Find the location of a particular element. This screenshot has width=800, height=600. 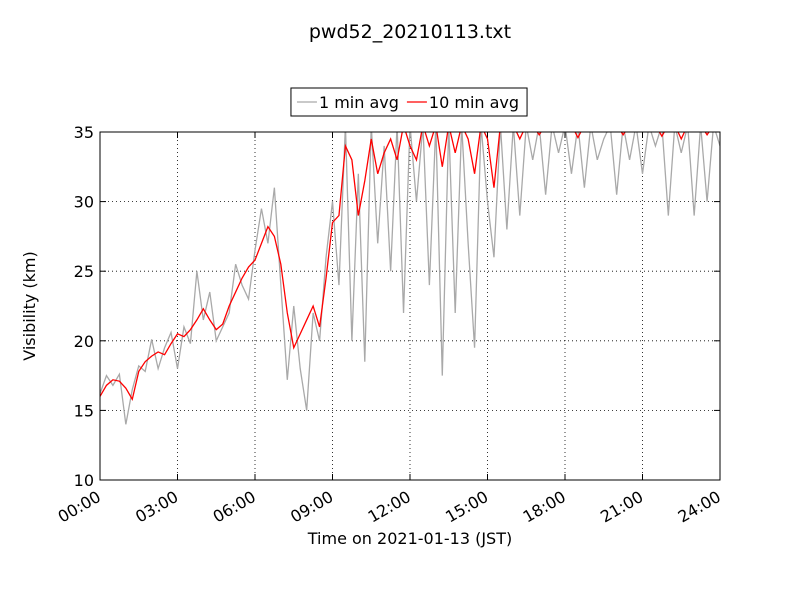

y-tick-label: 35 is located at coordinates (84, 132).